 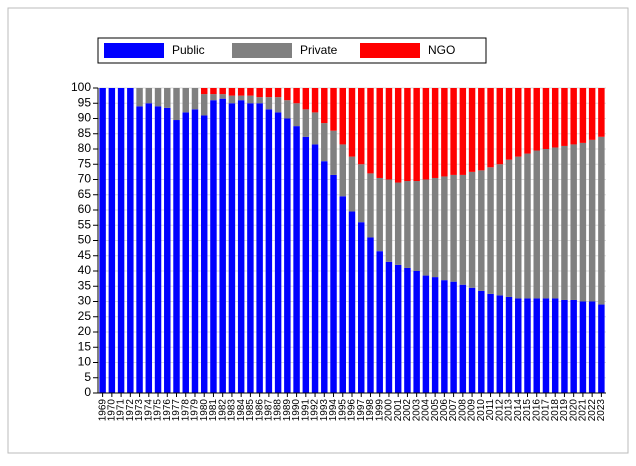 I want to click on x-tick-label: 1981, so click(x=213, y=410).